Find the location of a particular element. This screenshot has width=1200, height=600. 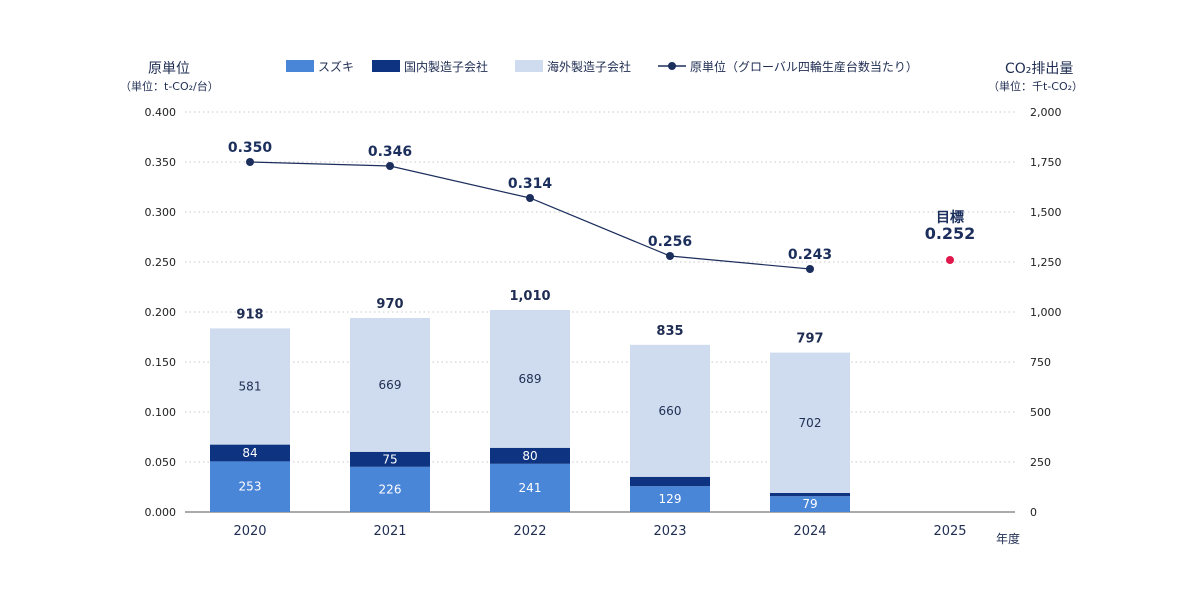

bar-total-label: 970 is located at coordinates (389, 304).